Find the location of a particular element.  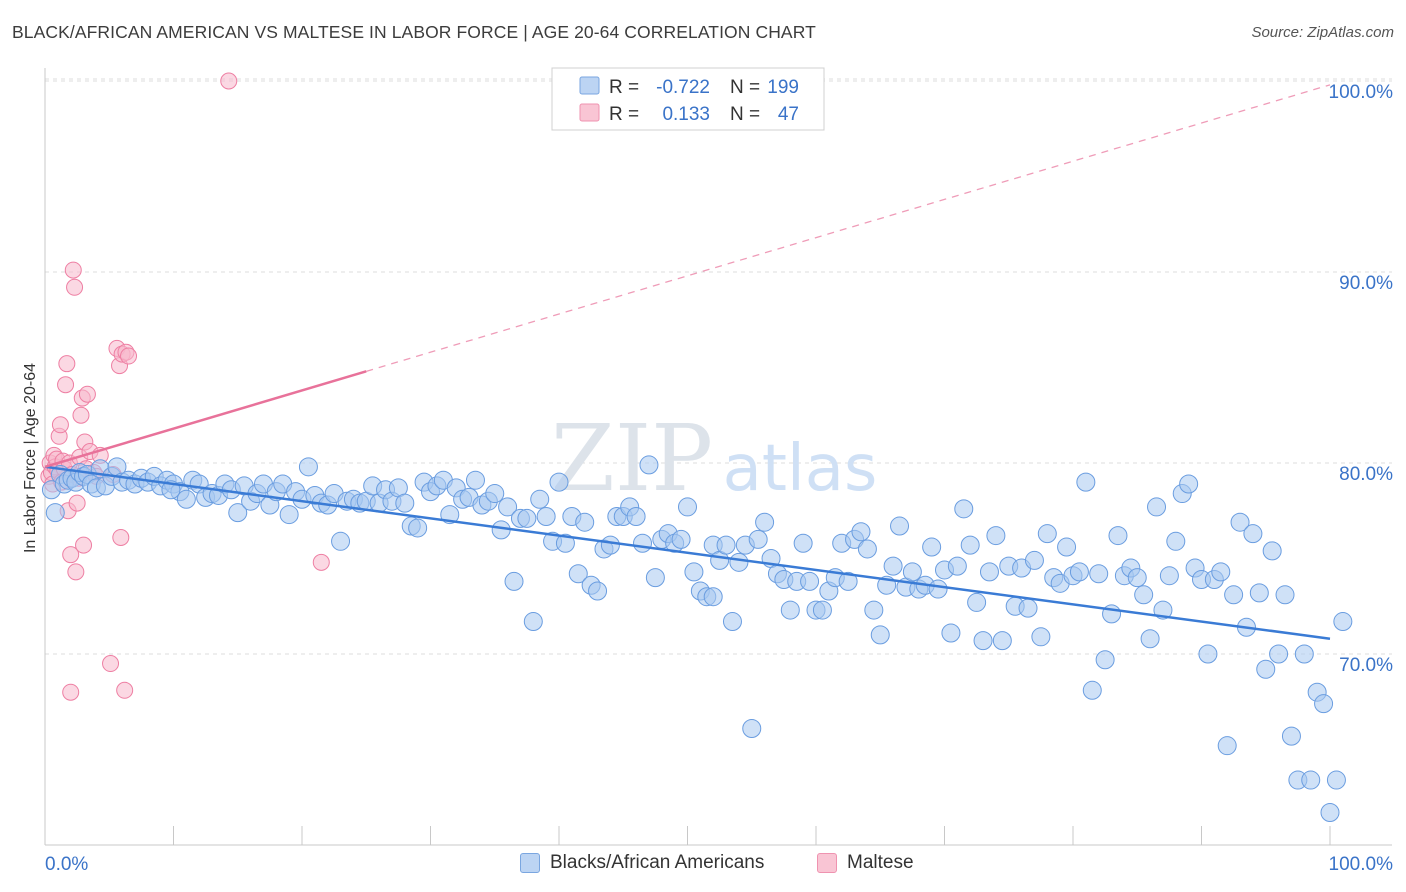

stats-n-value-2: 47 is located at coordinates (788, 114).